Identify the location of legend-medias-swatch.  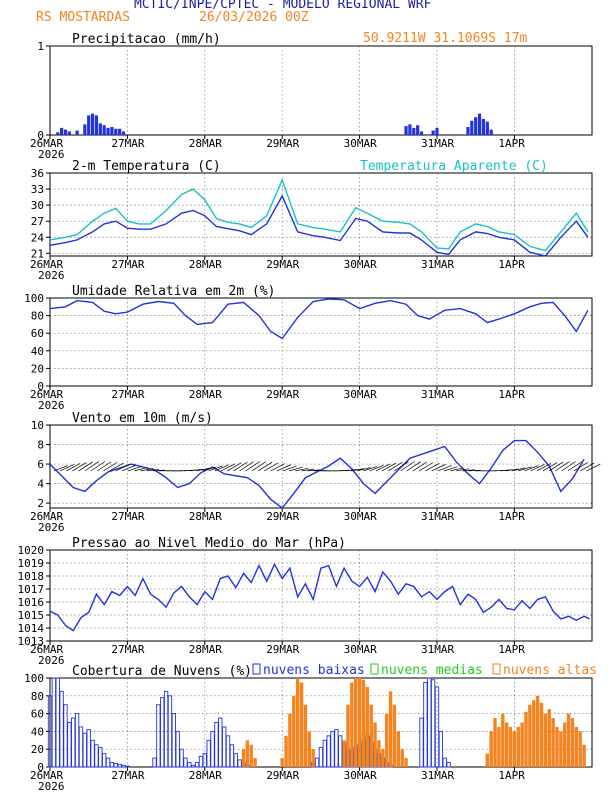
(374, 669).